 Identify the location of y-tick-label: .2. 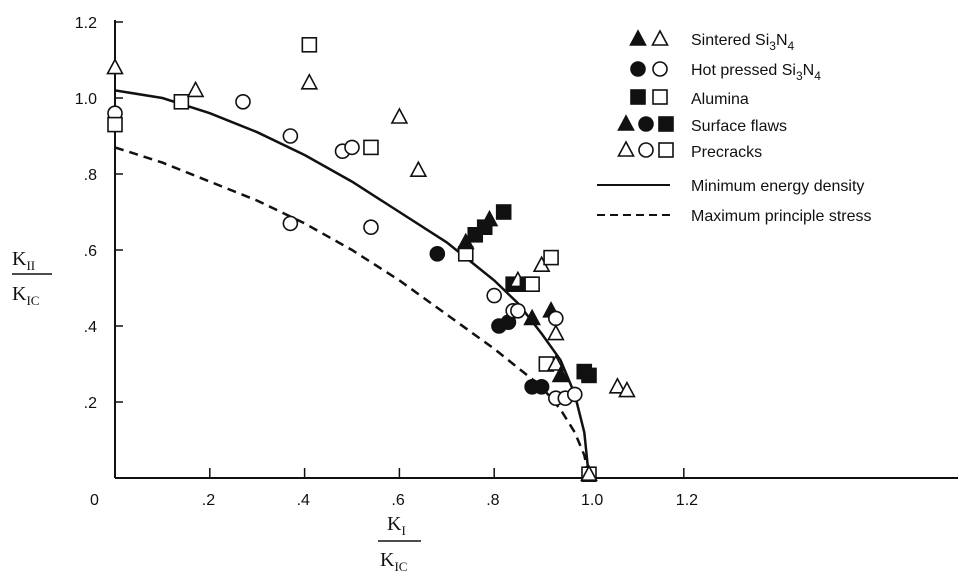
(90, 403).